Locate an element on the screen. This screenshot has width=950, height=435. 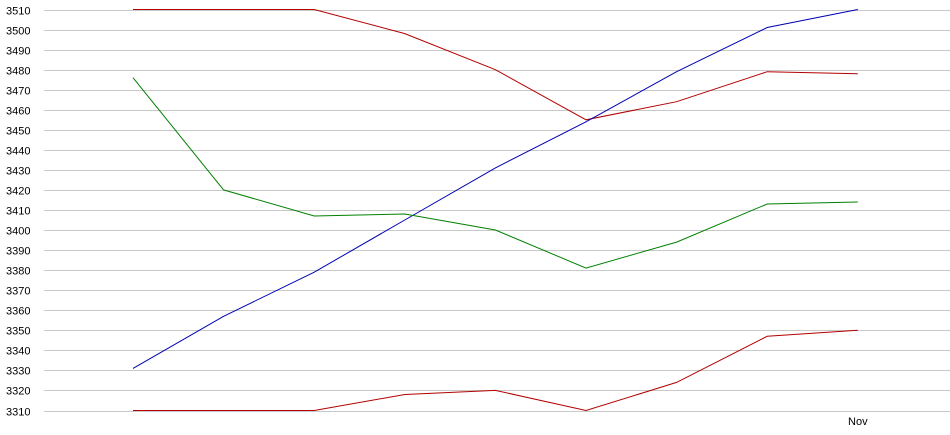
y-tick-label: 3400 is located at coordinates (18, 232).